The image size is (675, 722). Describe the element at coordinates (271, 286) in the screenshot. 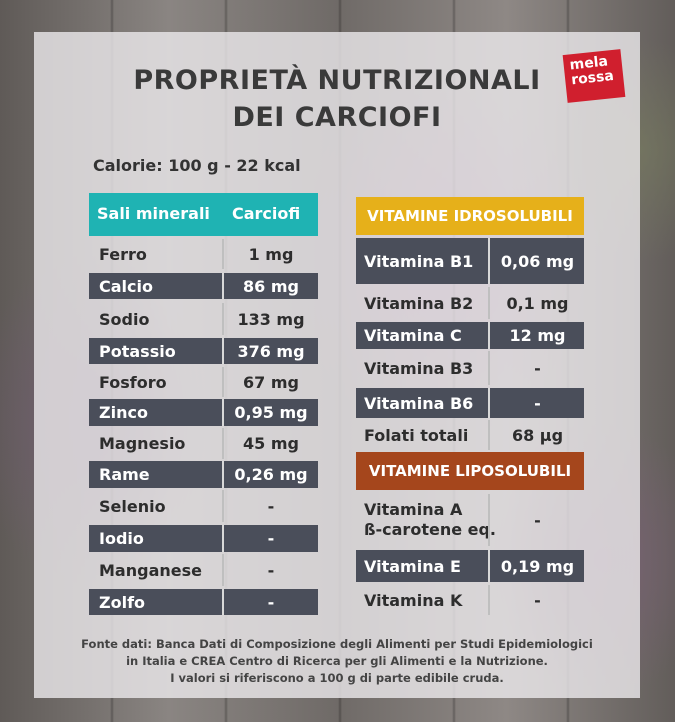

I see `mineral-value: 86 mg` at that location.